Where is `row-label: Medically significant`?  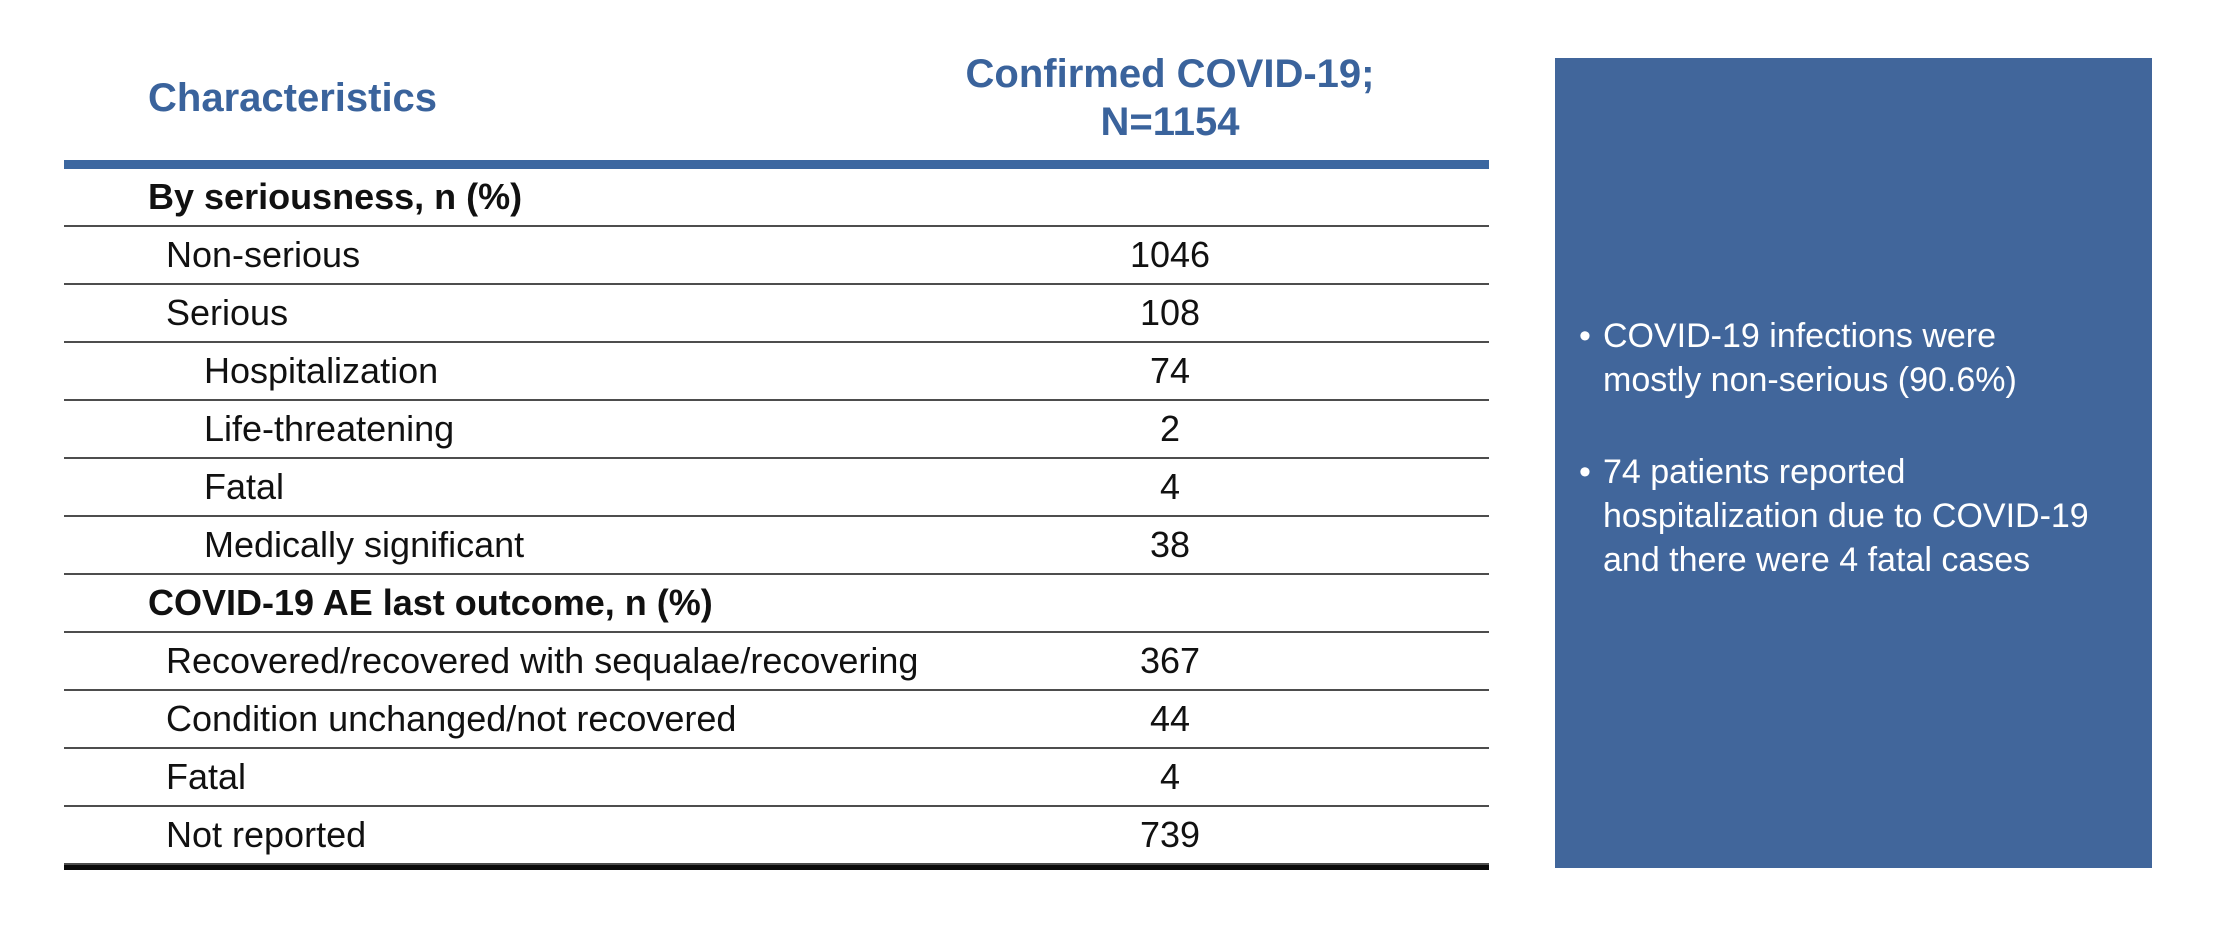 row-label: Medically significant is located at coordinates (364, 544).